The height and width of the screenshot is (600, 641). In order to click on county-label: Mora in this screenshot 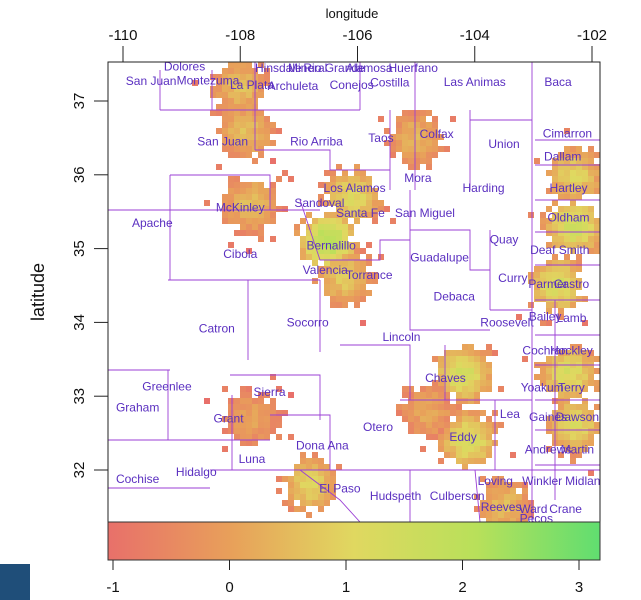, I will do `click(418, 178)`.